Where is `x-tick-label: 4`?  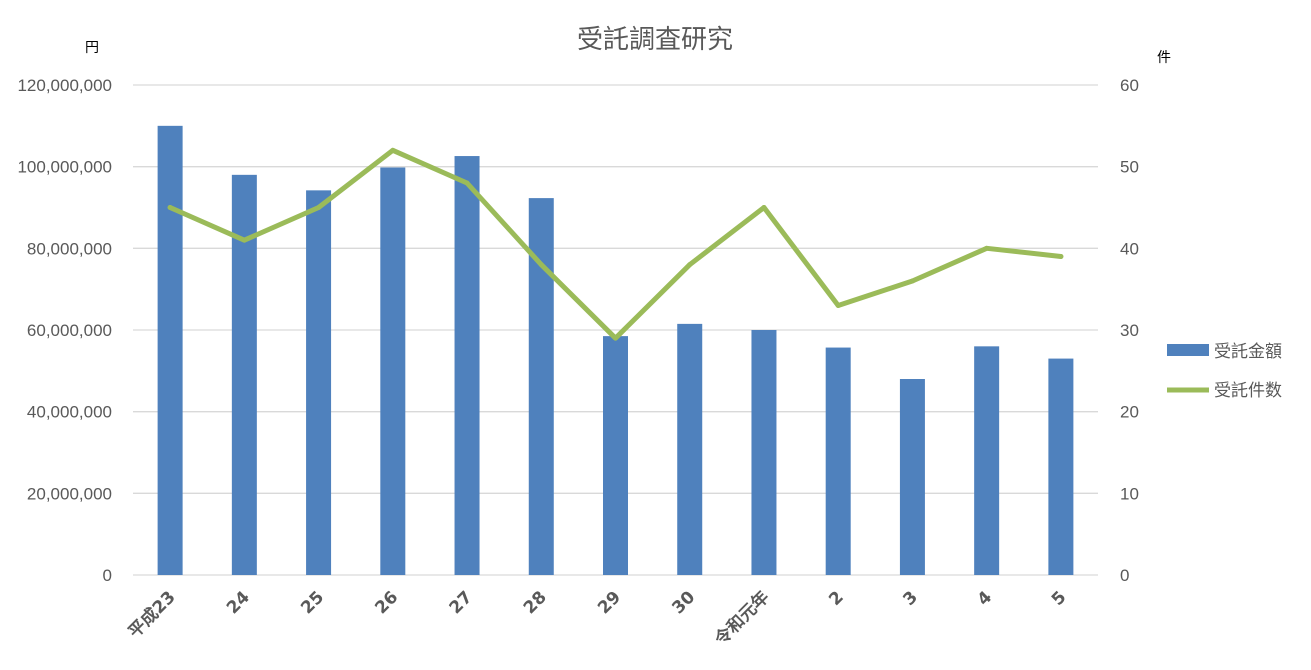 x-tick-label: 4 is located at coordinates (985, 598).